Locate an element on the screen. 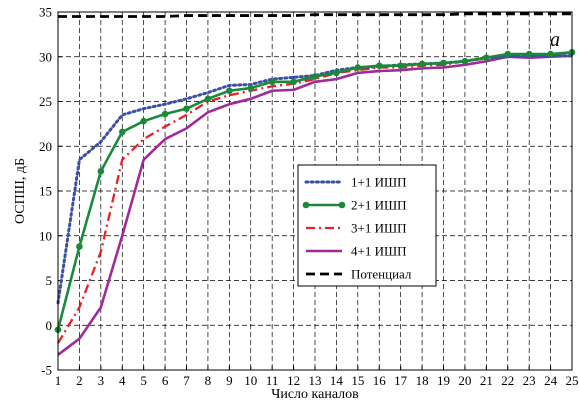 The width and height of the screenshot is (580, 403). x-tick-label: 12 is located at coordinates (293, 380).